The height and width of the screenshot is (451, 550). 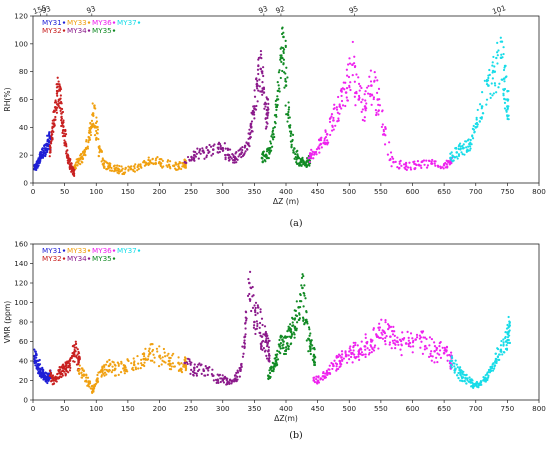 I want to click on x-tick-label: 400, so click(x=286, y=191).